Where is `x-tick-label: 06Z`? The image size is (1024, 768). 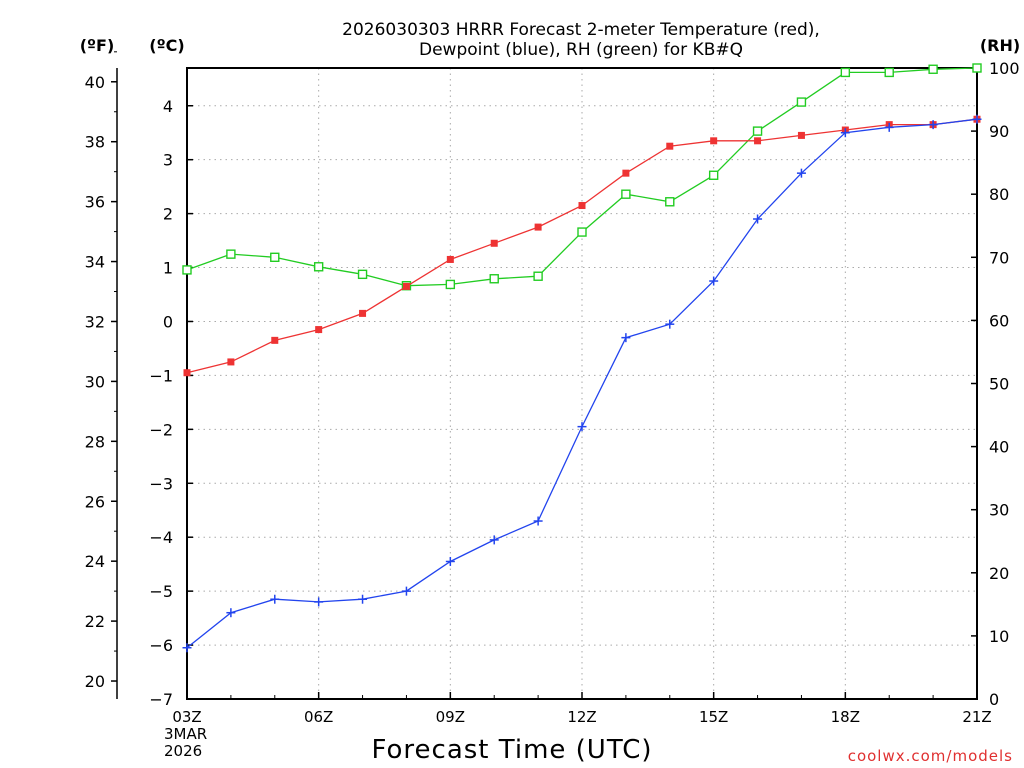
x-tick-label: 06Z is located at coordinates (318, 717).